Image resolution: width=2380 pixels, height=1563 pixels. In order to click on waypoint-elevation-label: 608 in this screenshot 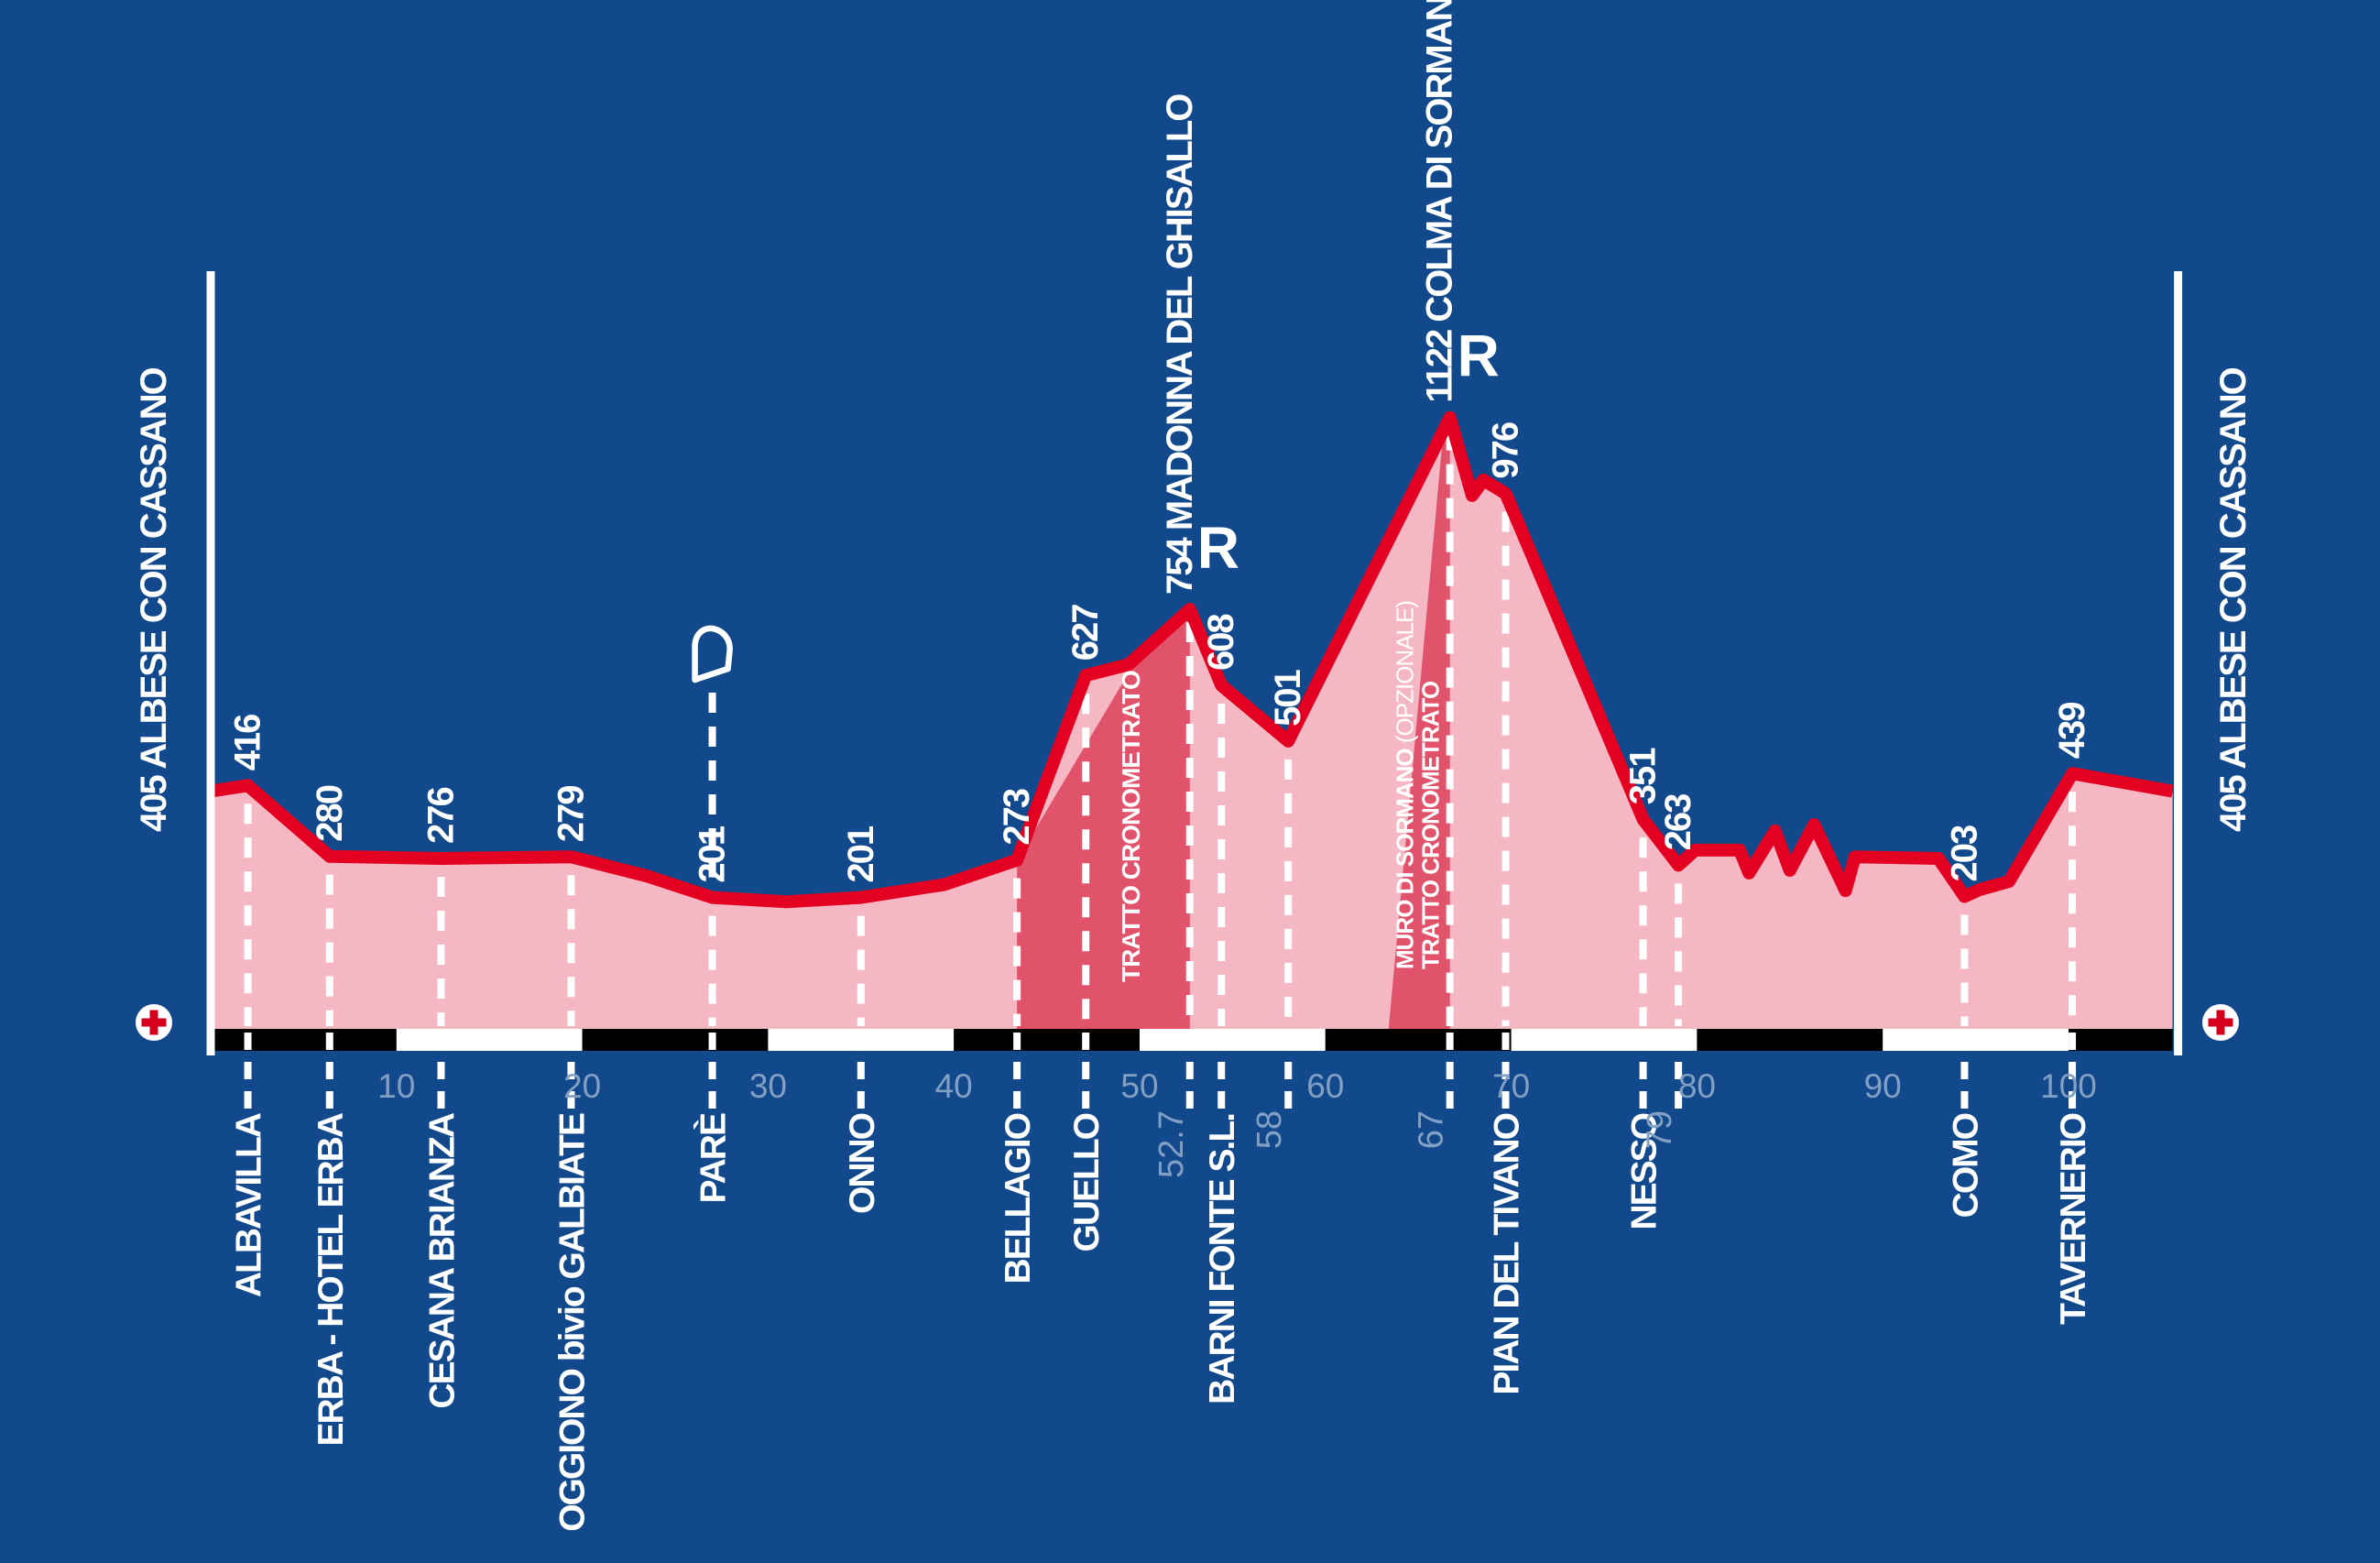, I will do `click(1221, 643)`.